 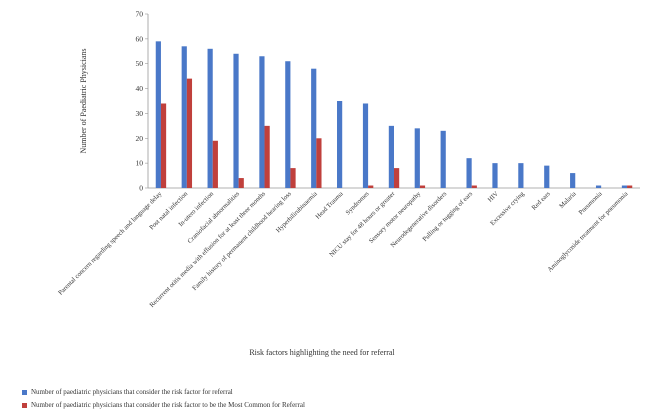 What do you see at coordinates (140, 38) in the screenshot?
I see `y-tick-label: 60` at bounding box center [140, 38].